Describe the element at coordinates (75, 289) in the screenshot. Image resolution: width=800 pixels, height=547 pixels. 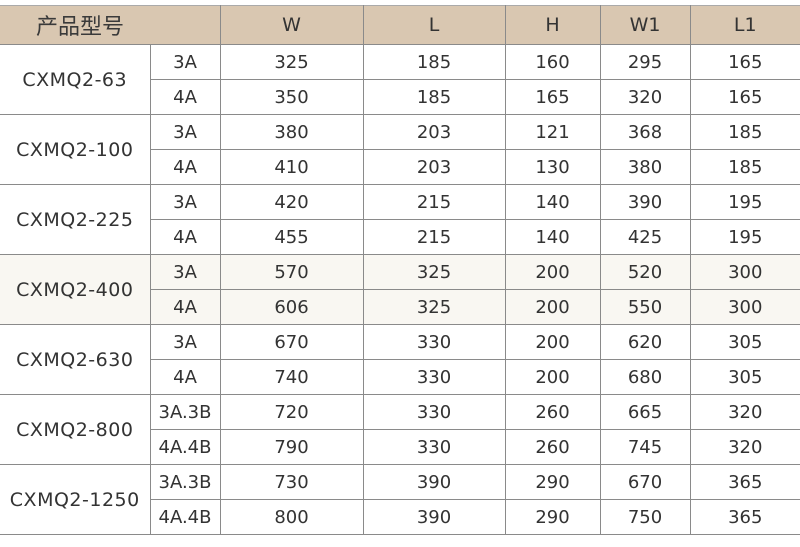
I see `model-cell: CXMQ2-400` at that location.